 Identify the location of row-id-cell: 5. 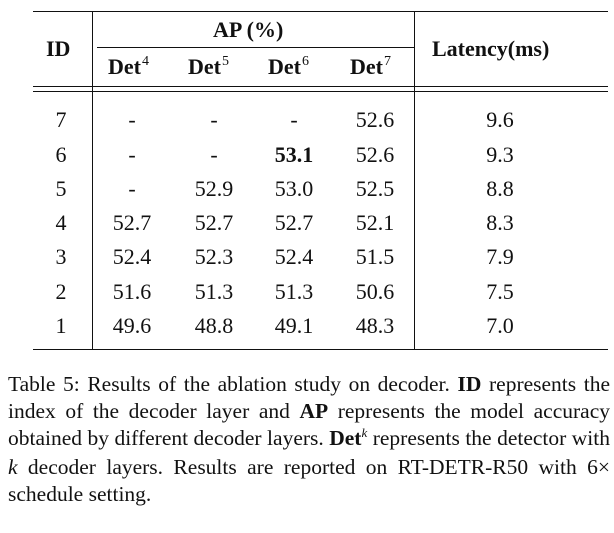
(61, 188).